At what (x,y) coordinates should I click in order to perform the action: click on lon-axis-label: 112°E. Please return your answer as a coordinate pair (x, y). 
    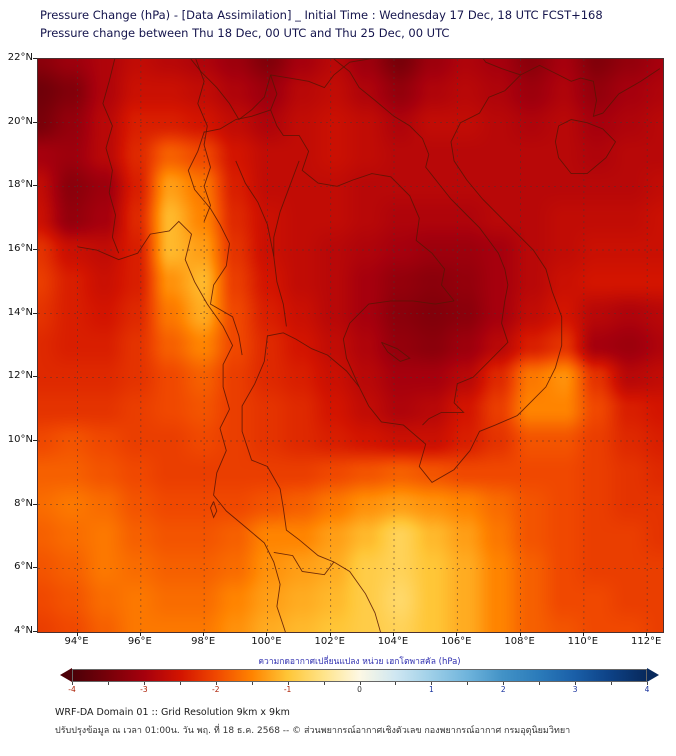
    Looking at the image, I should click on (646, 641).